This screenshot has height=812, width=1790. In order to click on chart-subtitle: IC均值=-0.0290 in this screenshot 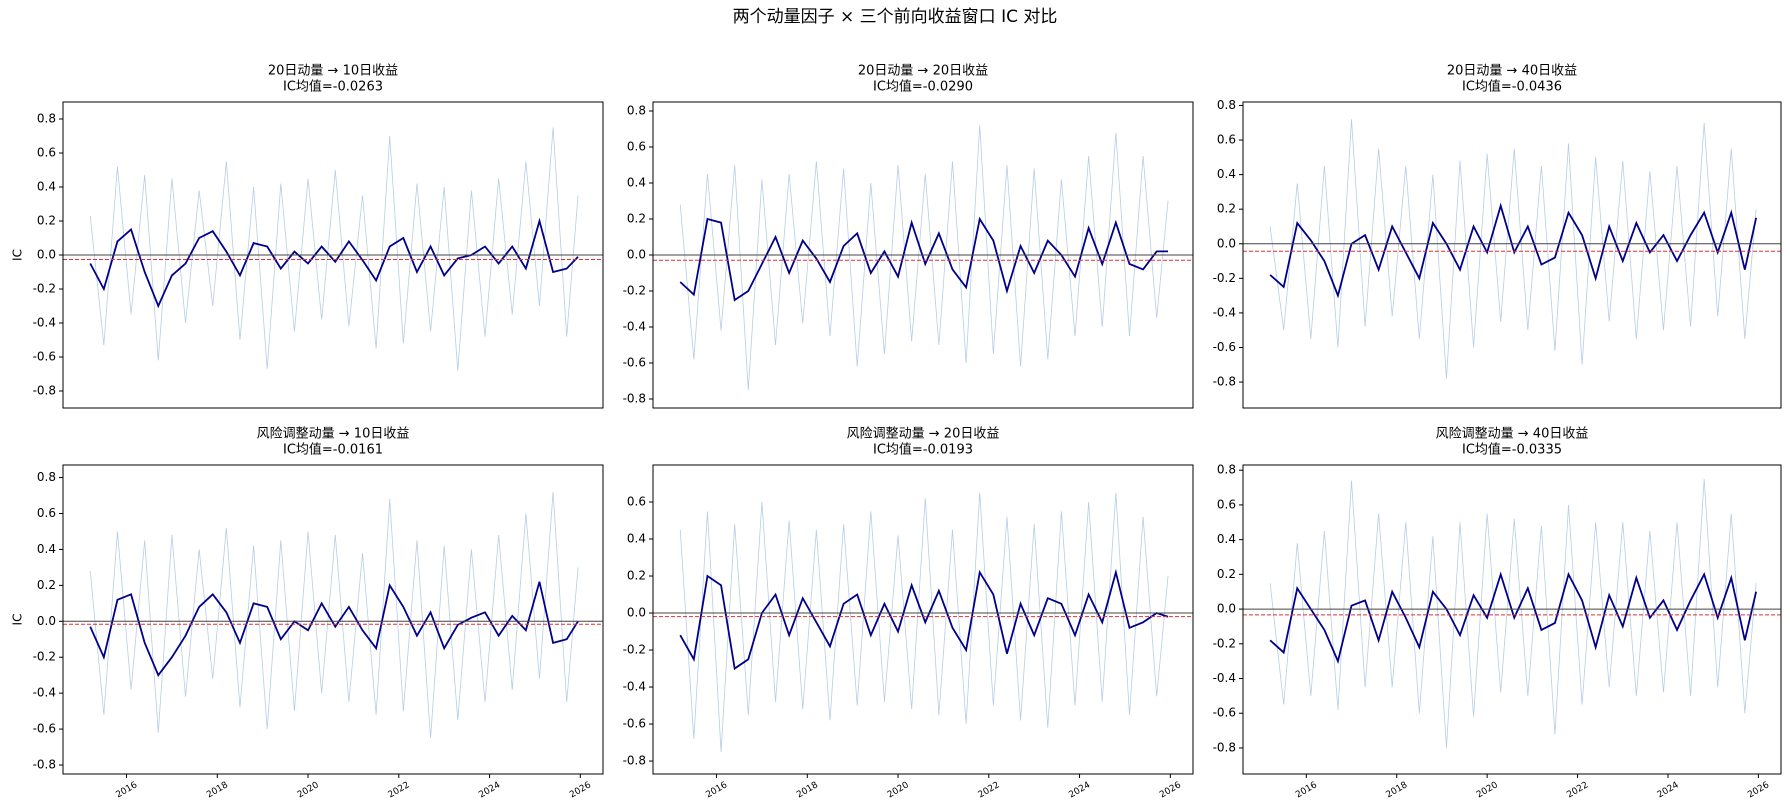, I will do `click(923, 87)`.